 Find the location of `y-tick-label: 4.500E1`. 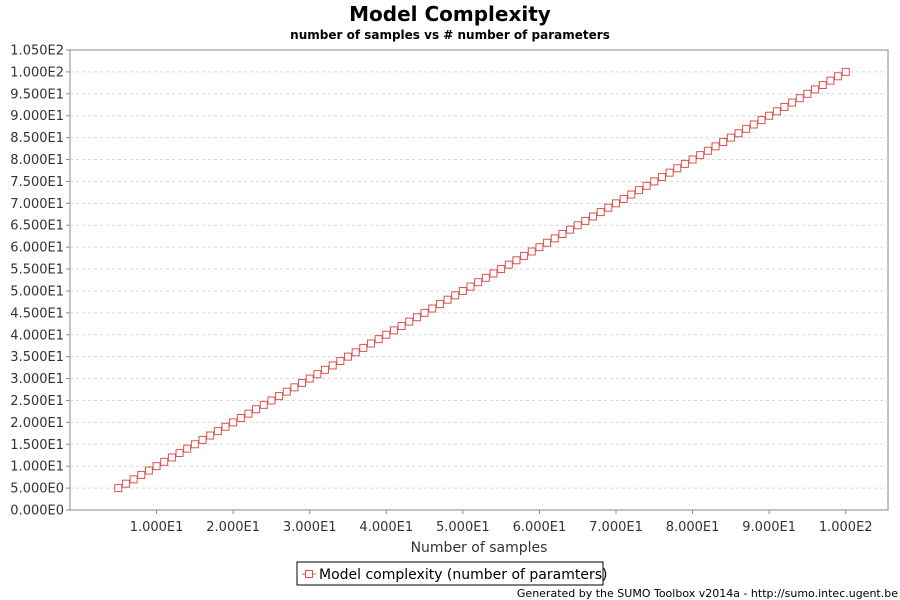

y-tick-label: 4.500E1 is located at coordinates (37, 313).